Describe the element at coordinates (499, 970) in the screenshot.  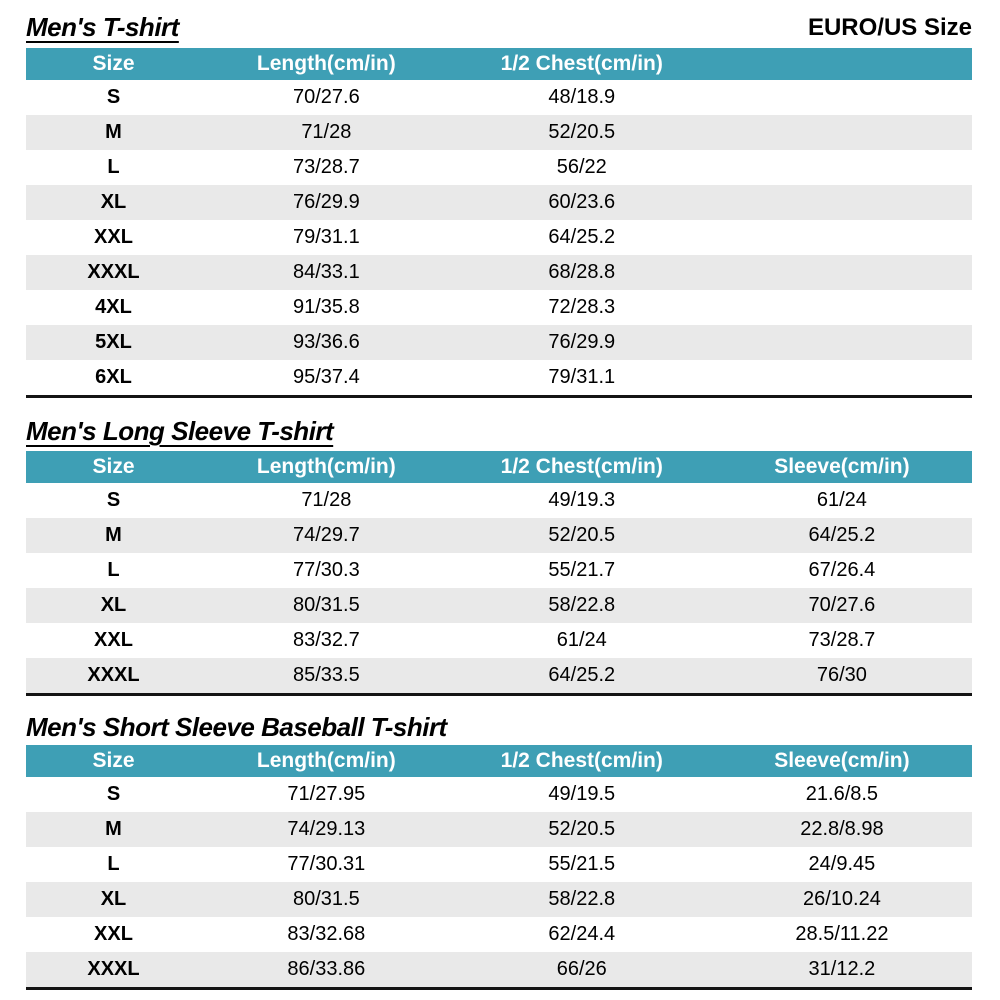
I see `table-row: XXXL 86/33.86 66/26 31/12.2` at that location.